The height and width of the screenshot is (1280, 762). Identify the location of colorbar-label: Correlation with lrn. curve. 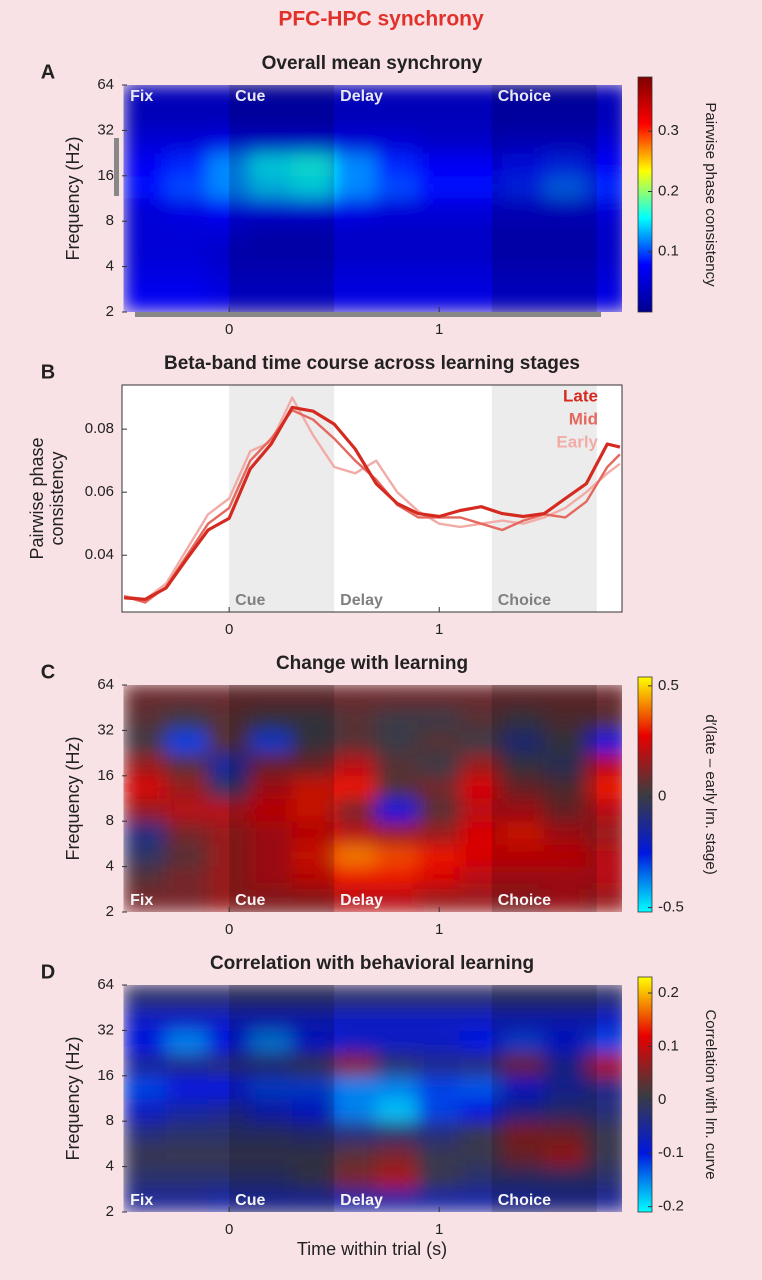
(710, 1094).